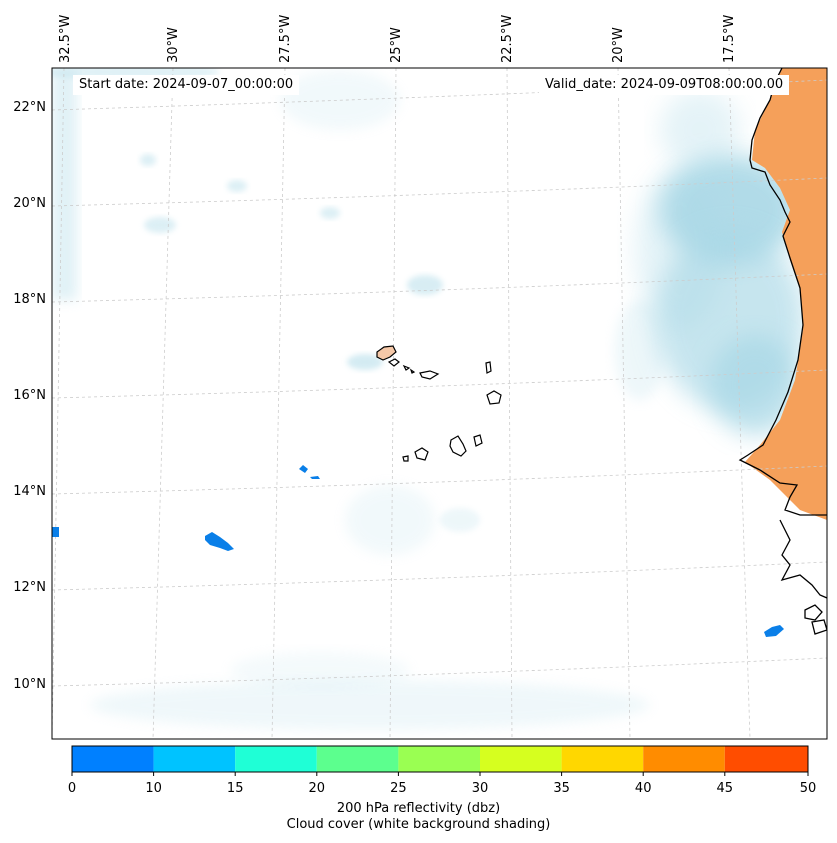 The height and width of the screenshot is (843, 837). What do you see at coordinates (29, 203) in the screenshot?
I see `lat-label-20n: 20°N` at bounding box center [29, 203].